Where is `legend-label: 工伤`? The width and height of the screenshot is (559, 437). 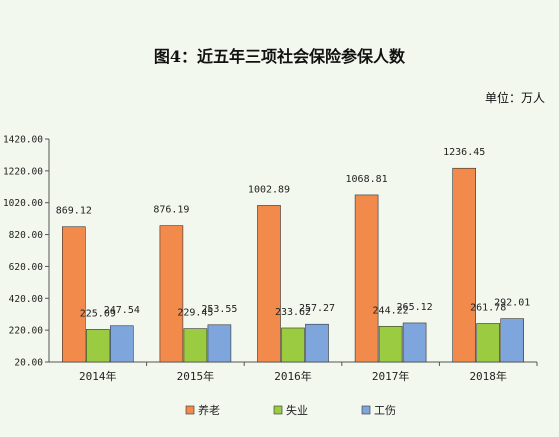
legend-label: 工伤 is located at coordinates (385, 410).